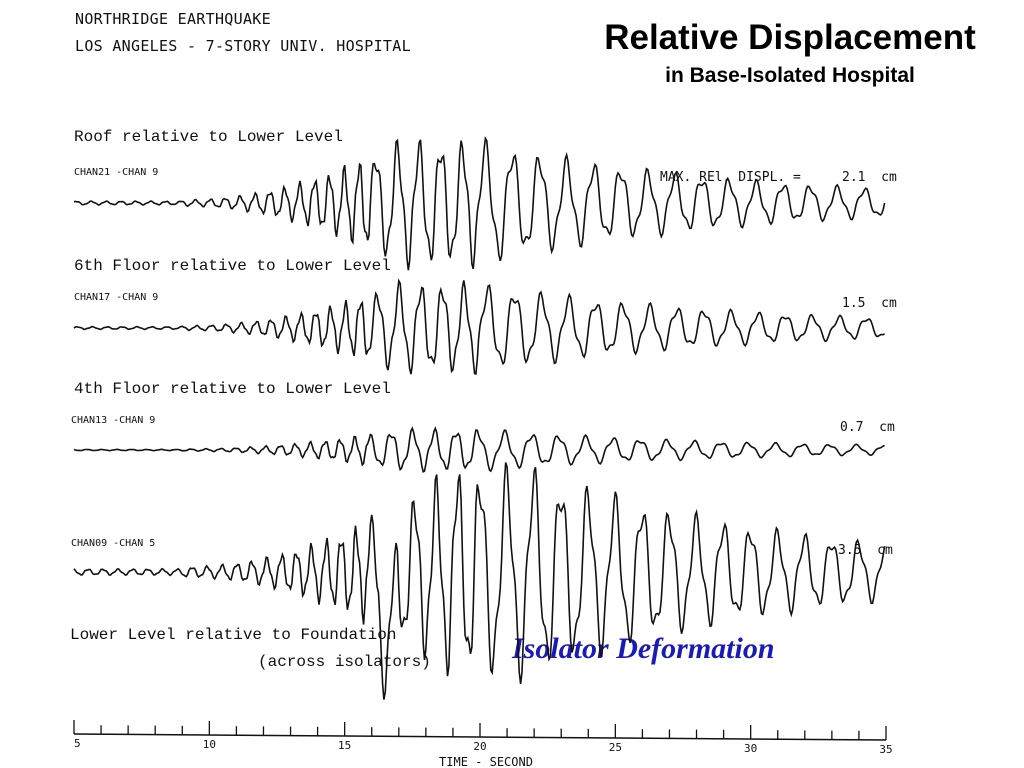  I want to click on max-value-roof: 2.1 cm, so click(869, 177).